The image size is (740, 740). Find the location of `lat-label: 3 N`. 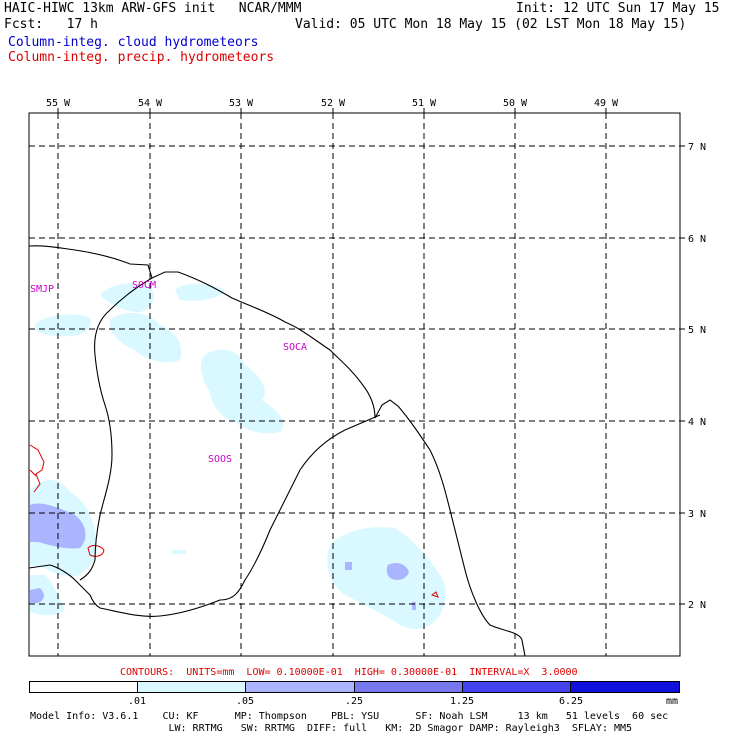

lat-label: 3 N is located at coordinates (697, 514).